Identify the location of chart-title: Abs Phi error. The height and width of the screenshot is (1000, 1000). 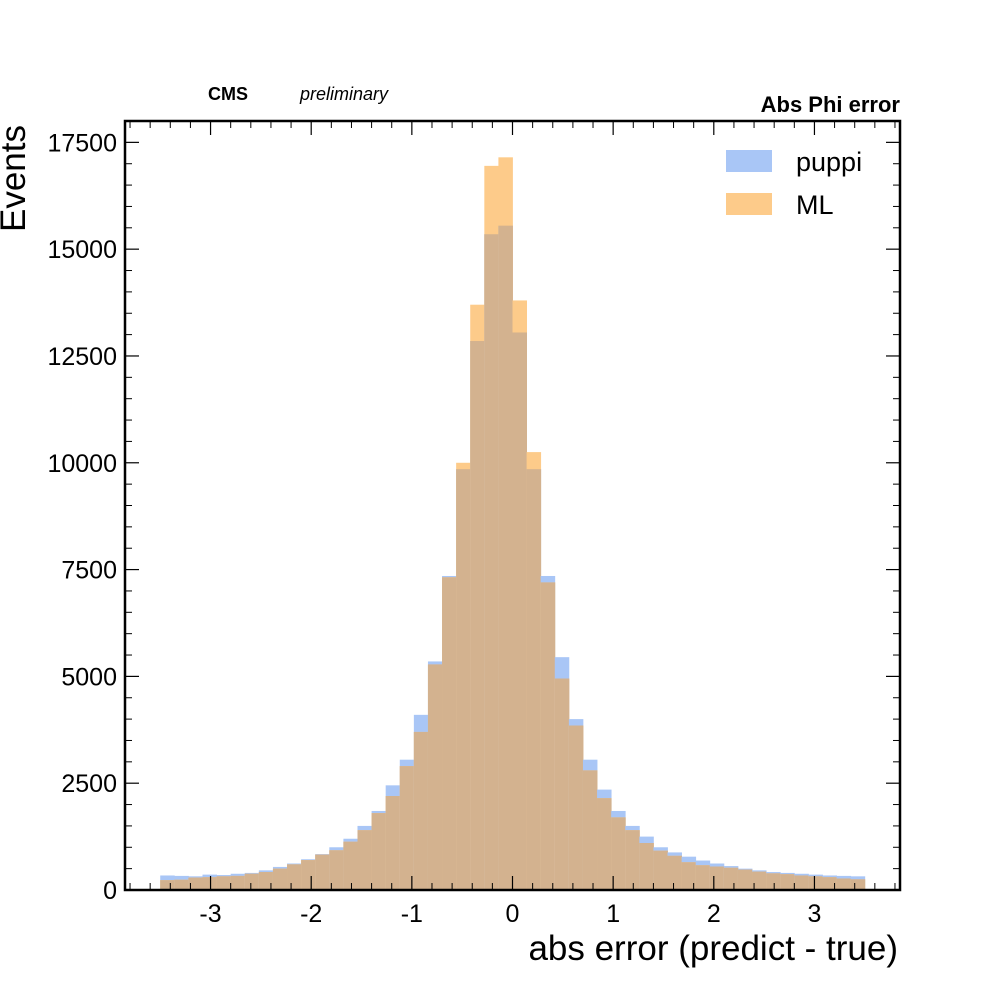
(831, 104).